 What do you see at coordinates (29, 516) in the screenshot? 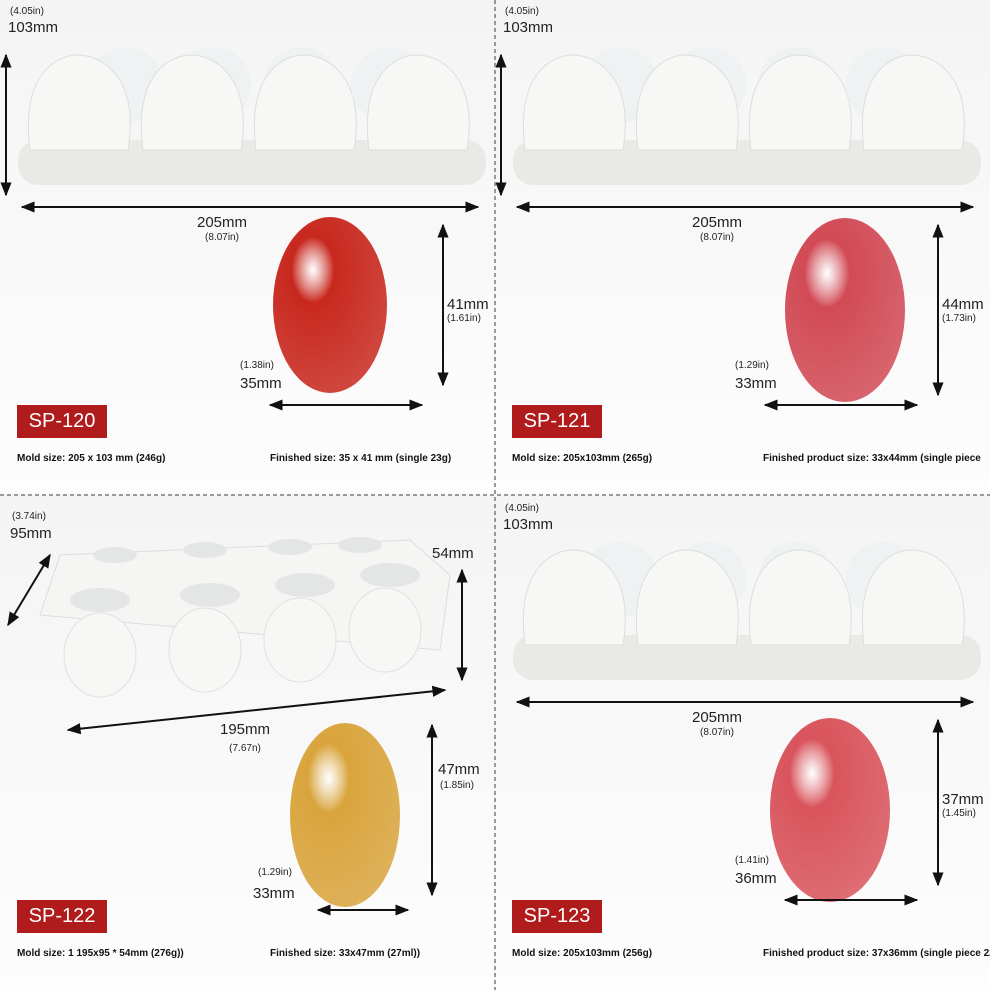
I see `dimension-label: (3.74in)` at bounding box center [29, 516].